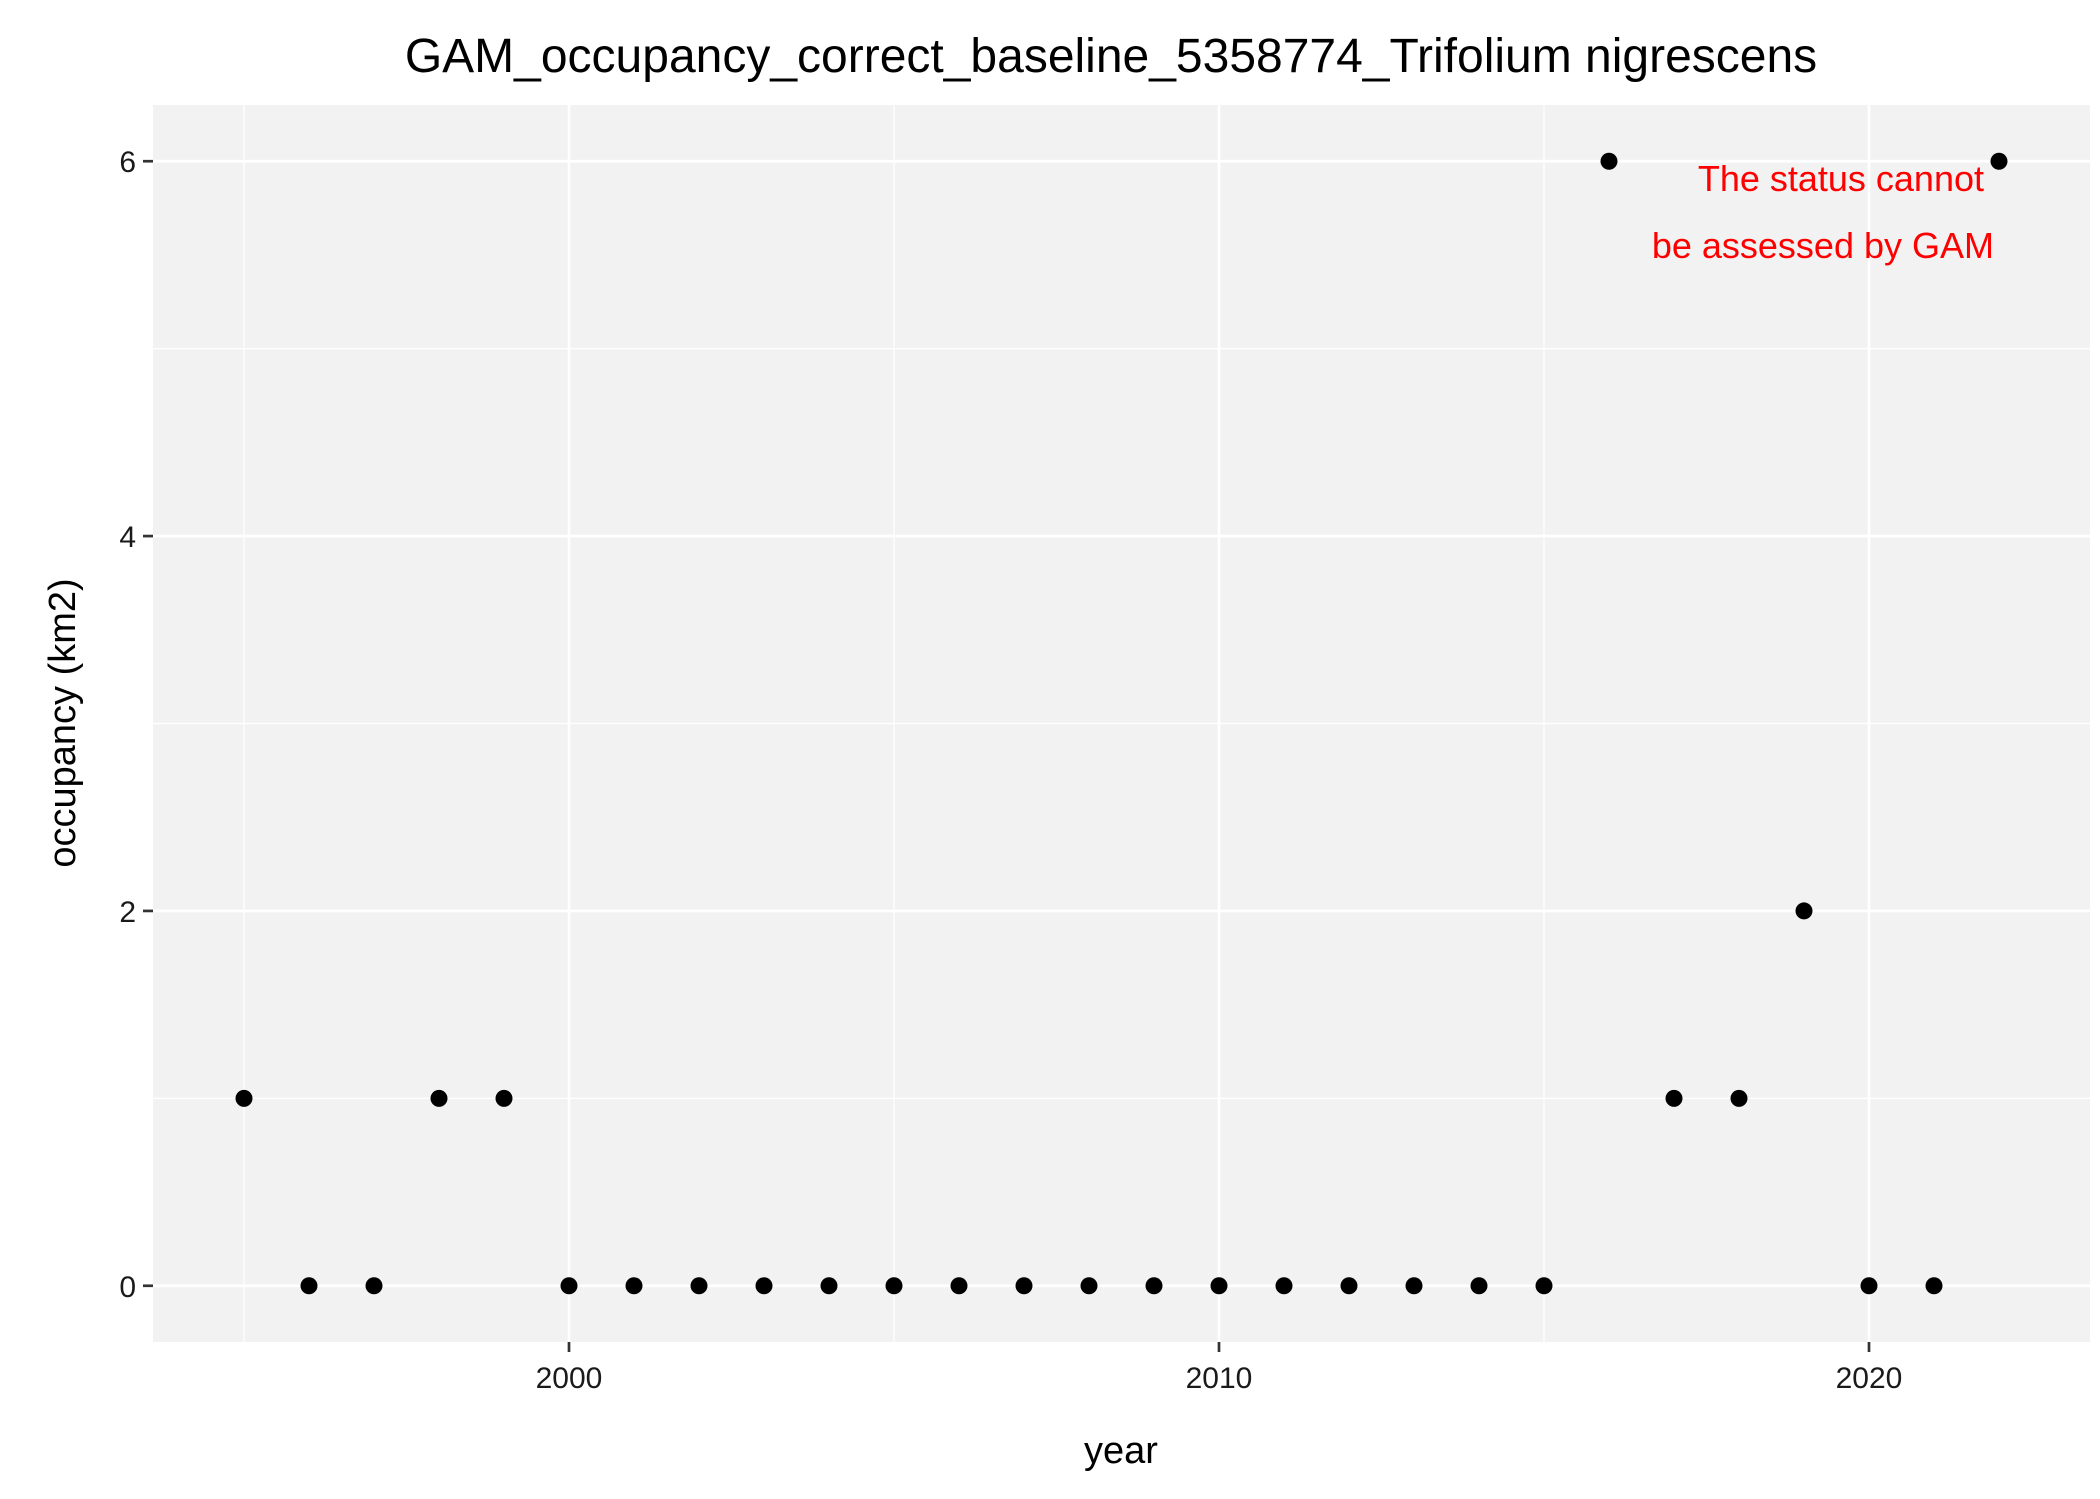  I want to click on y-tick-label: 4, so click(127, 537).